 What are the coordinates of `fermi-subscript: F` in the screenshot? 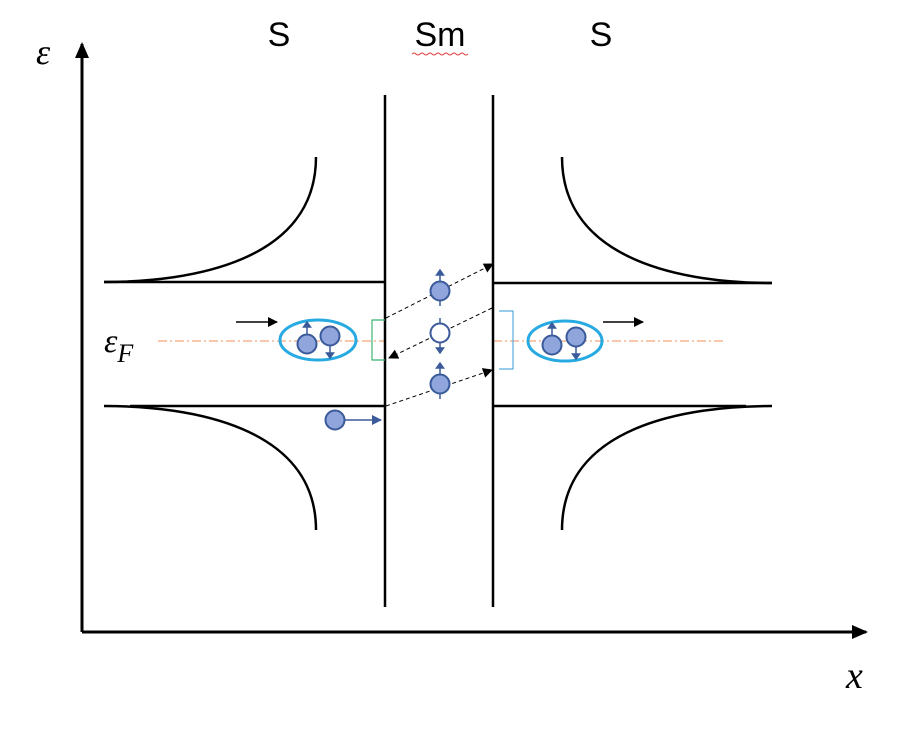 It's located at (125, 353).